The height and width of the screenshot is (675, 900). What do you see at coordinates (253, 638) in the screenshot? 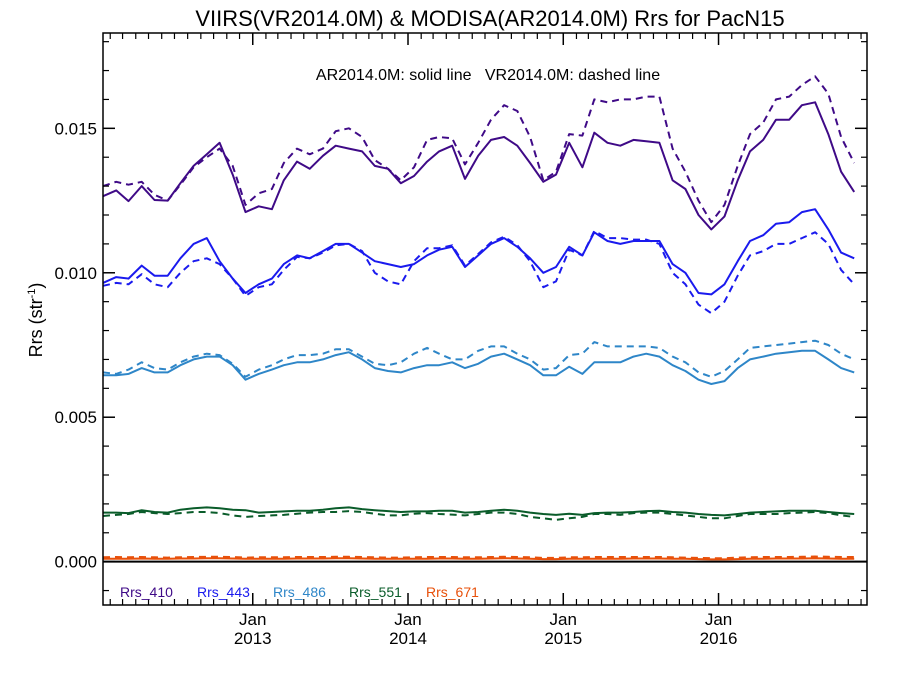
I see `x-tick-year-label: 2013` at bounding box center [253, 638].